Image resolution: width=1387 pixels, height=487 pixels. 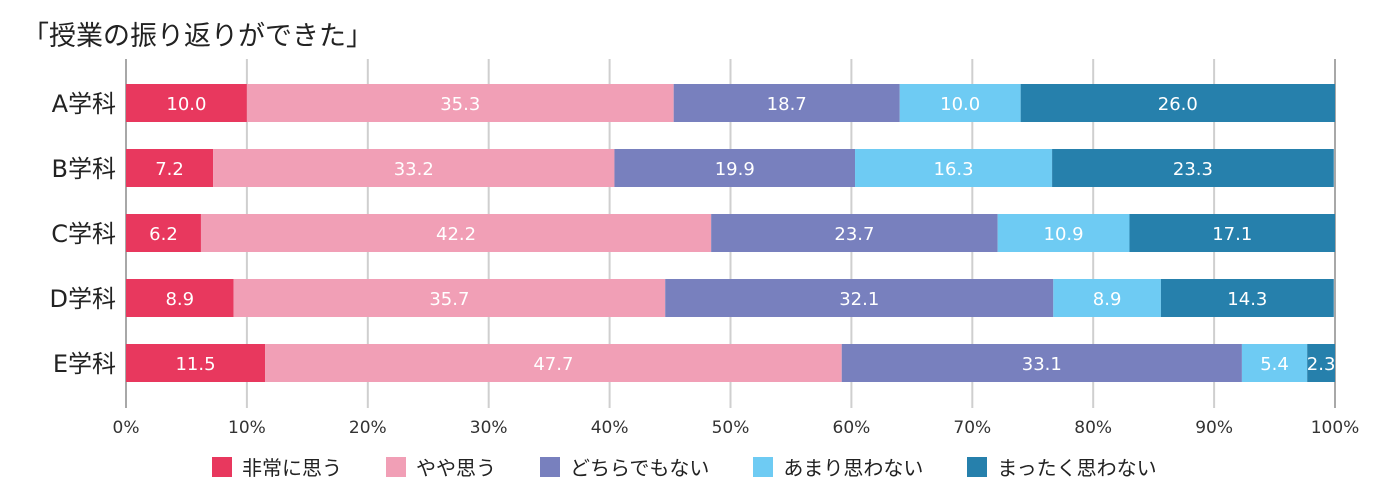 I want to click on data-label: 26.0, so click(x=1178, y=104).